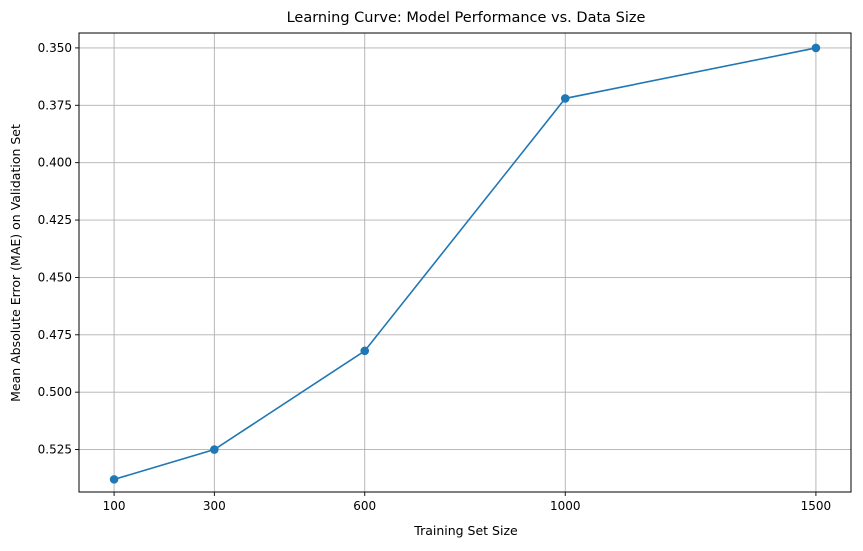 The height and width of the screenshot is (551, 863). What do you see at coordinates (55, 105) in the screenshot?
I see `y-tick-label: 0.375` at bounding box center [55, 105].